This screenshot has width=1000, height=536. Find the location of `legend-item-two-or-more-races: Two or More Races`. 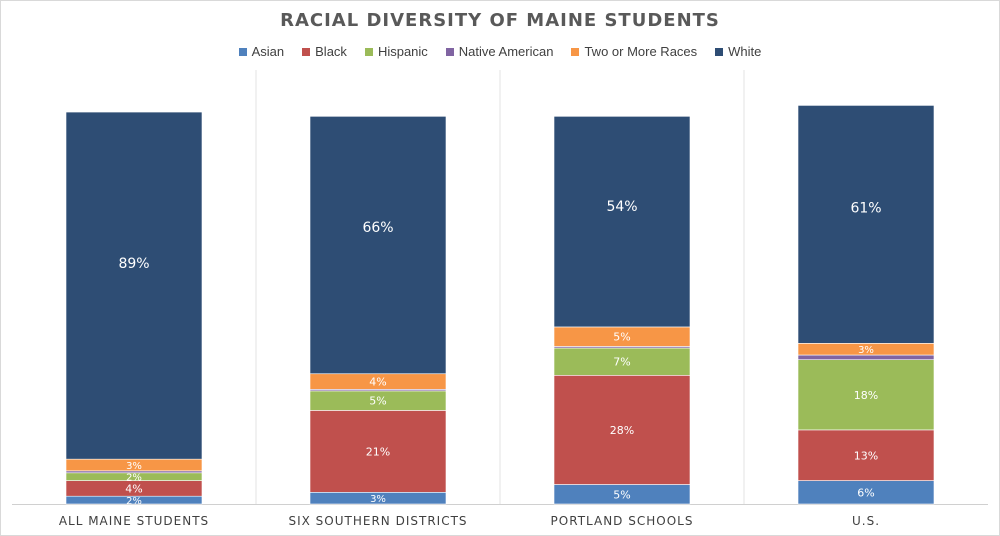

legend-item-two-or-more-races: Two or More Races is located at coordinates (634, 51).